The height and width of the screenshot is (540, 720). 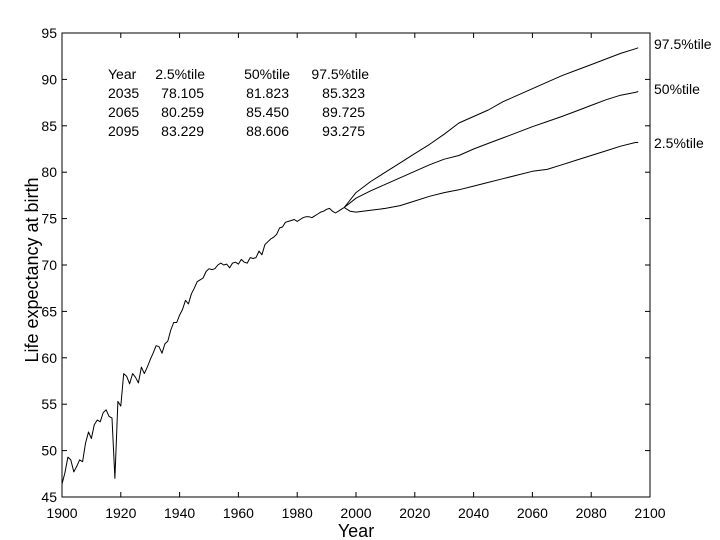 What do you see at coordinates (61, 513) in the screenshot?
I see `x-tick-label: 1900` at bounding box center [61, 513].